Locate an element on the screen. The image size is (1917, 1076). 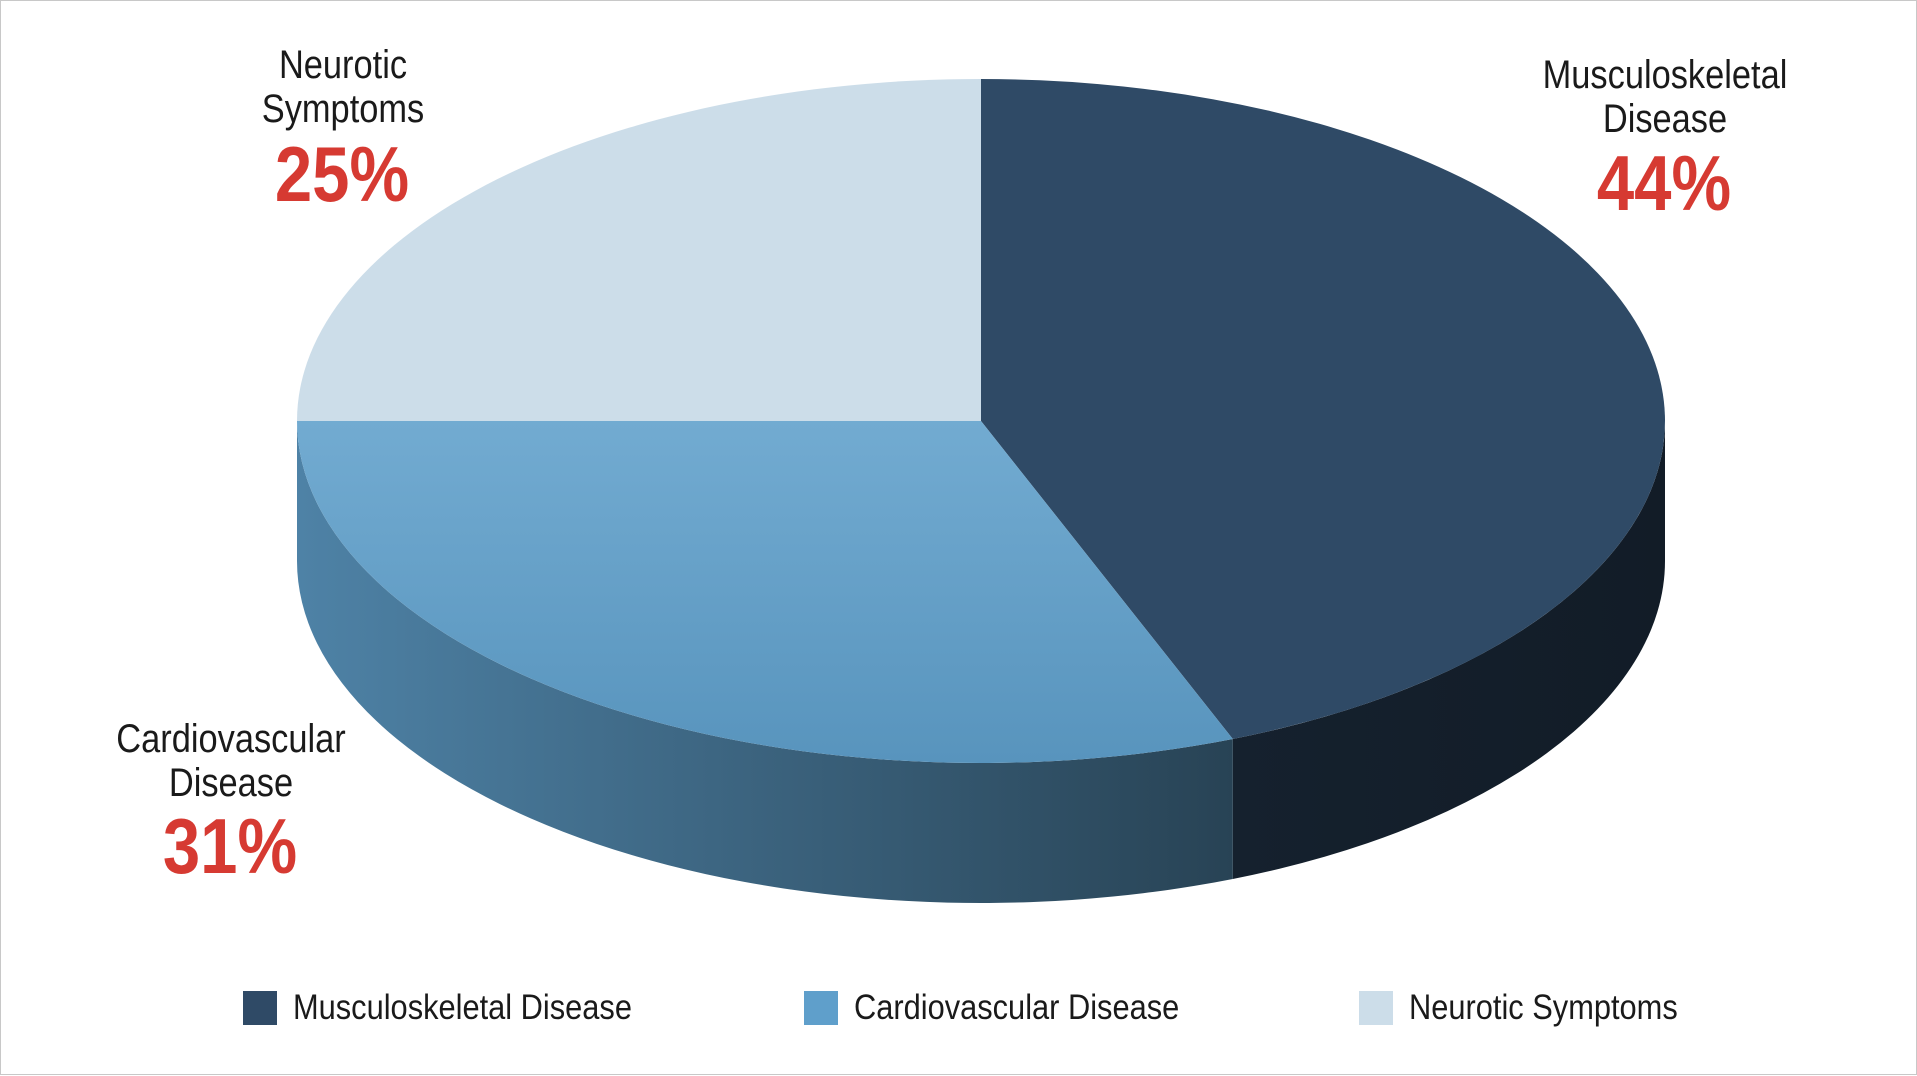
pie-slice-neurotic is located at coordinates (639, 250).